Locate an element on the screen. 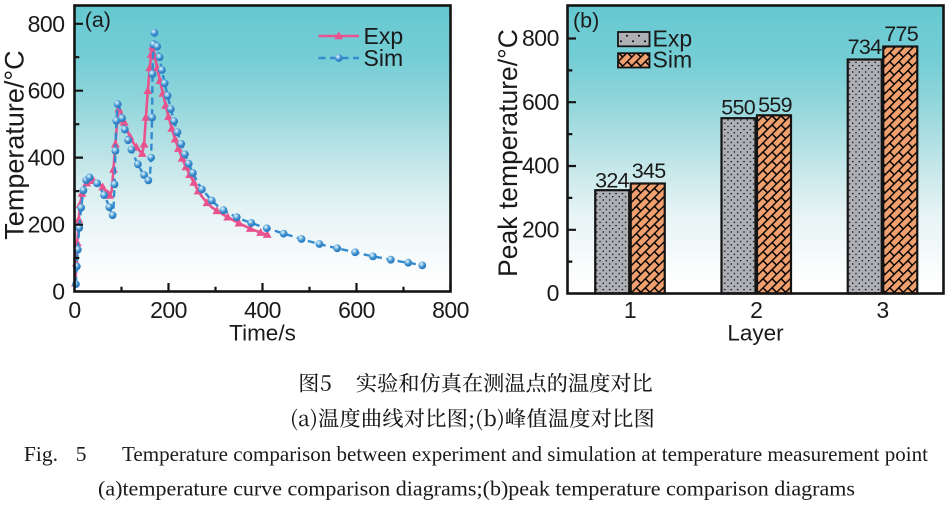 Image resolution: width=950 pixels, height=509 pixels. svg-text: 775 is located at coordinates (901, 34).